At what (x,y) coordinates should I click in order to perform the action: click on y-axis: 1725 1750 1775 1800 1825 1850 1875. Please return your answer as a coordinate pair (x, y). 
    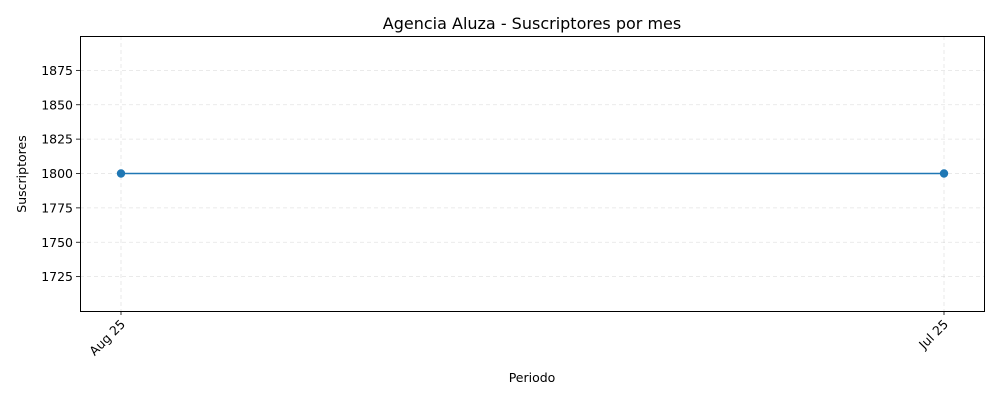
    Looking at the image, I should click on (60, 173).